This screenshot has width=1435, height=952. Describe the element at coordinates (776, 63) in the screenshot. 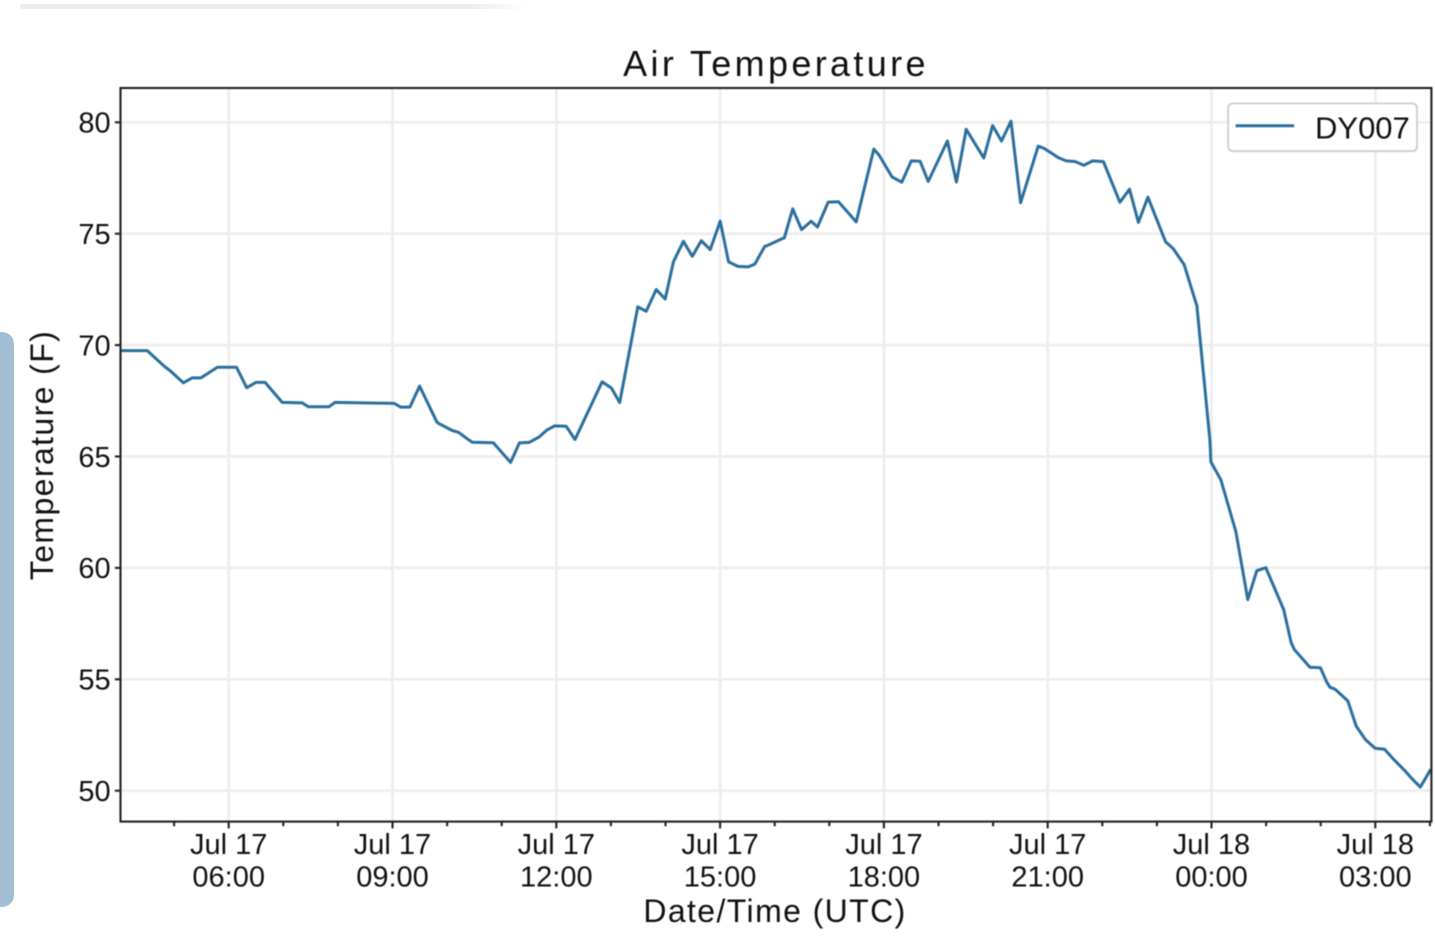

I see `svg-text: Air Temperature` at that location.